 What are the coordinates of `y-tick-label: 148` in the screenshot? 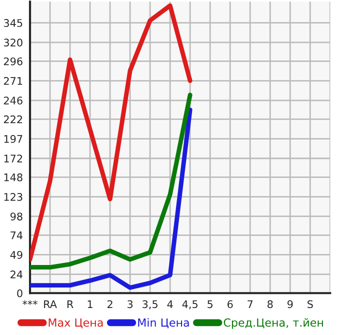 It's located at (13, 177).